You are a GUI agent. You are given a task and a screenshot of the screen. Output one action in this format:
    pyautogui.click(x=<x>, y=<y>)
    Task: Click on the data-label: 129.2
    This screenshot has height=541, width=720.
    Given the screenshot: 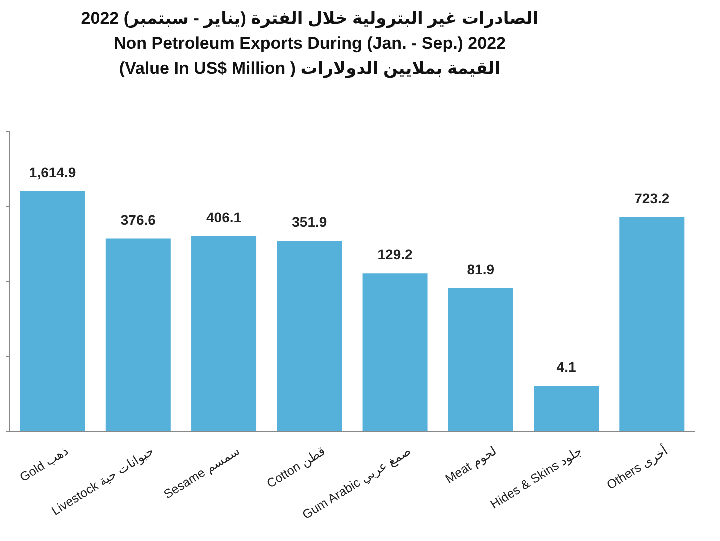 What is the action you would take?
    pyautogui.click(x=395, y=254)
    